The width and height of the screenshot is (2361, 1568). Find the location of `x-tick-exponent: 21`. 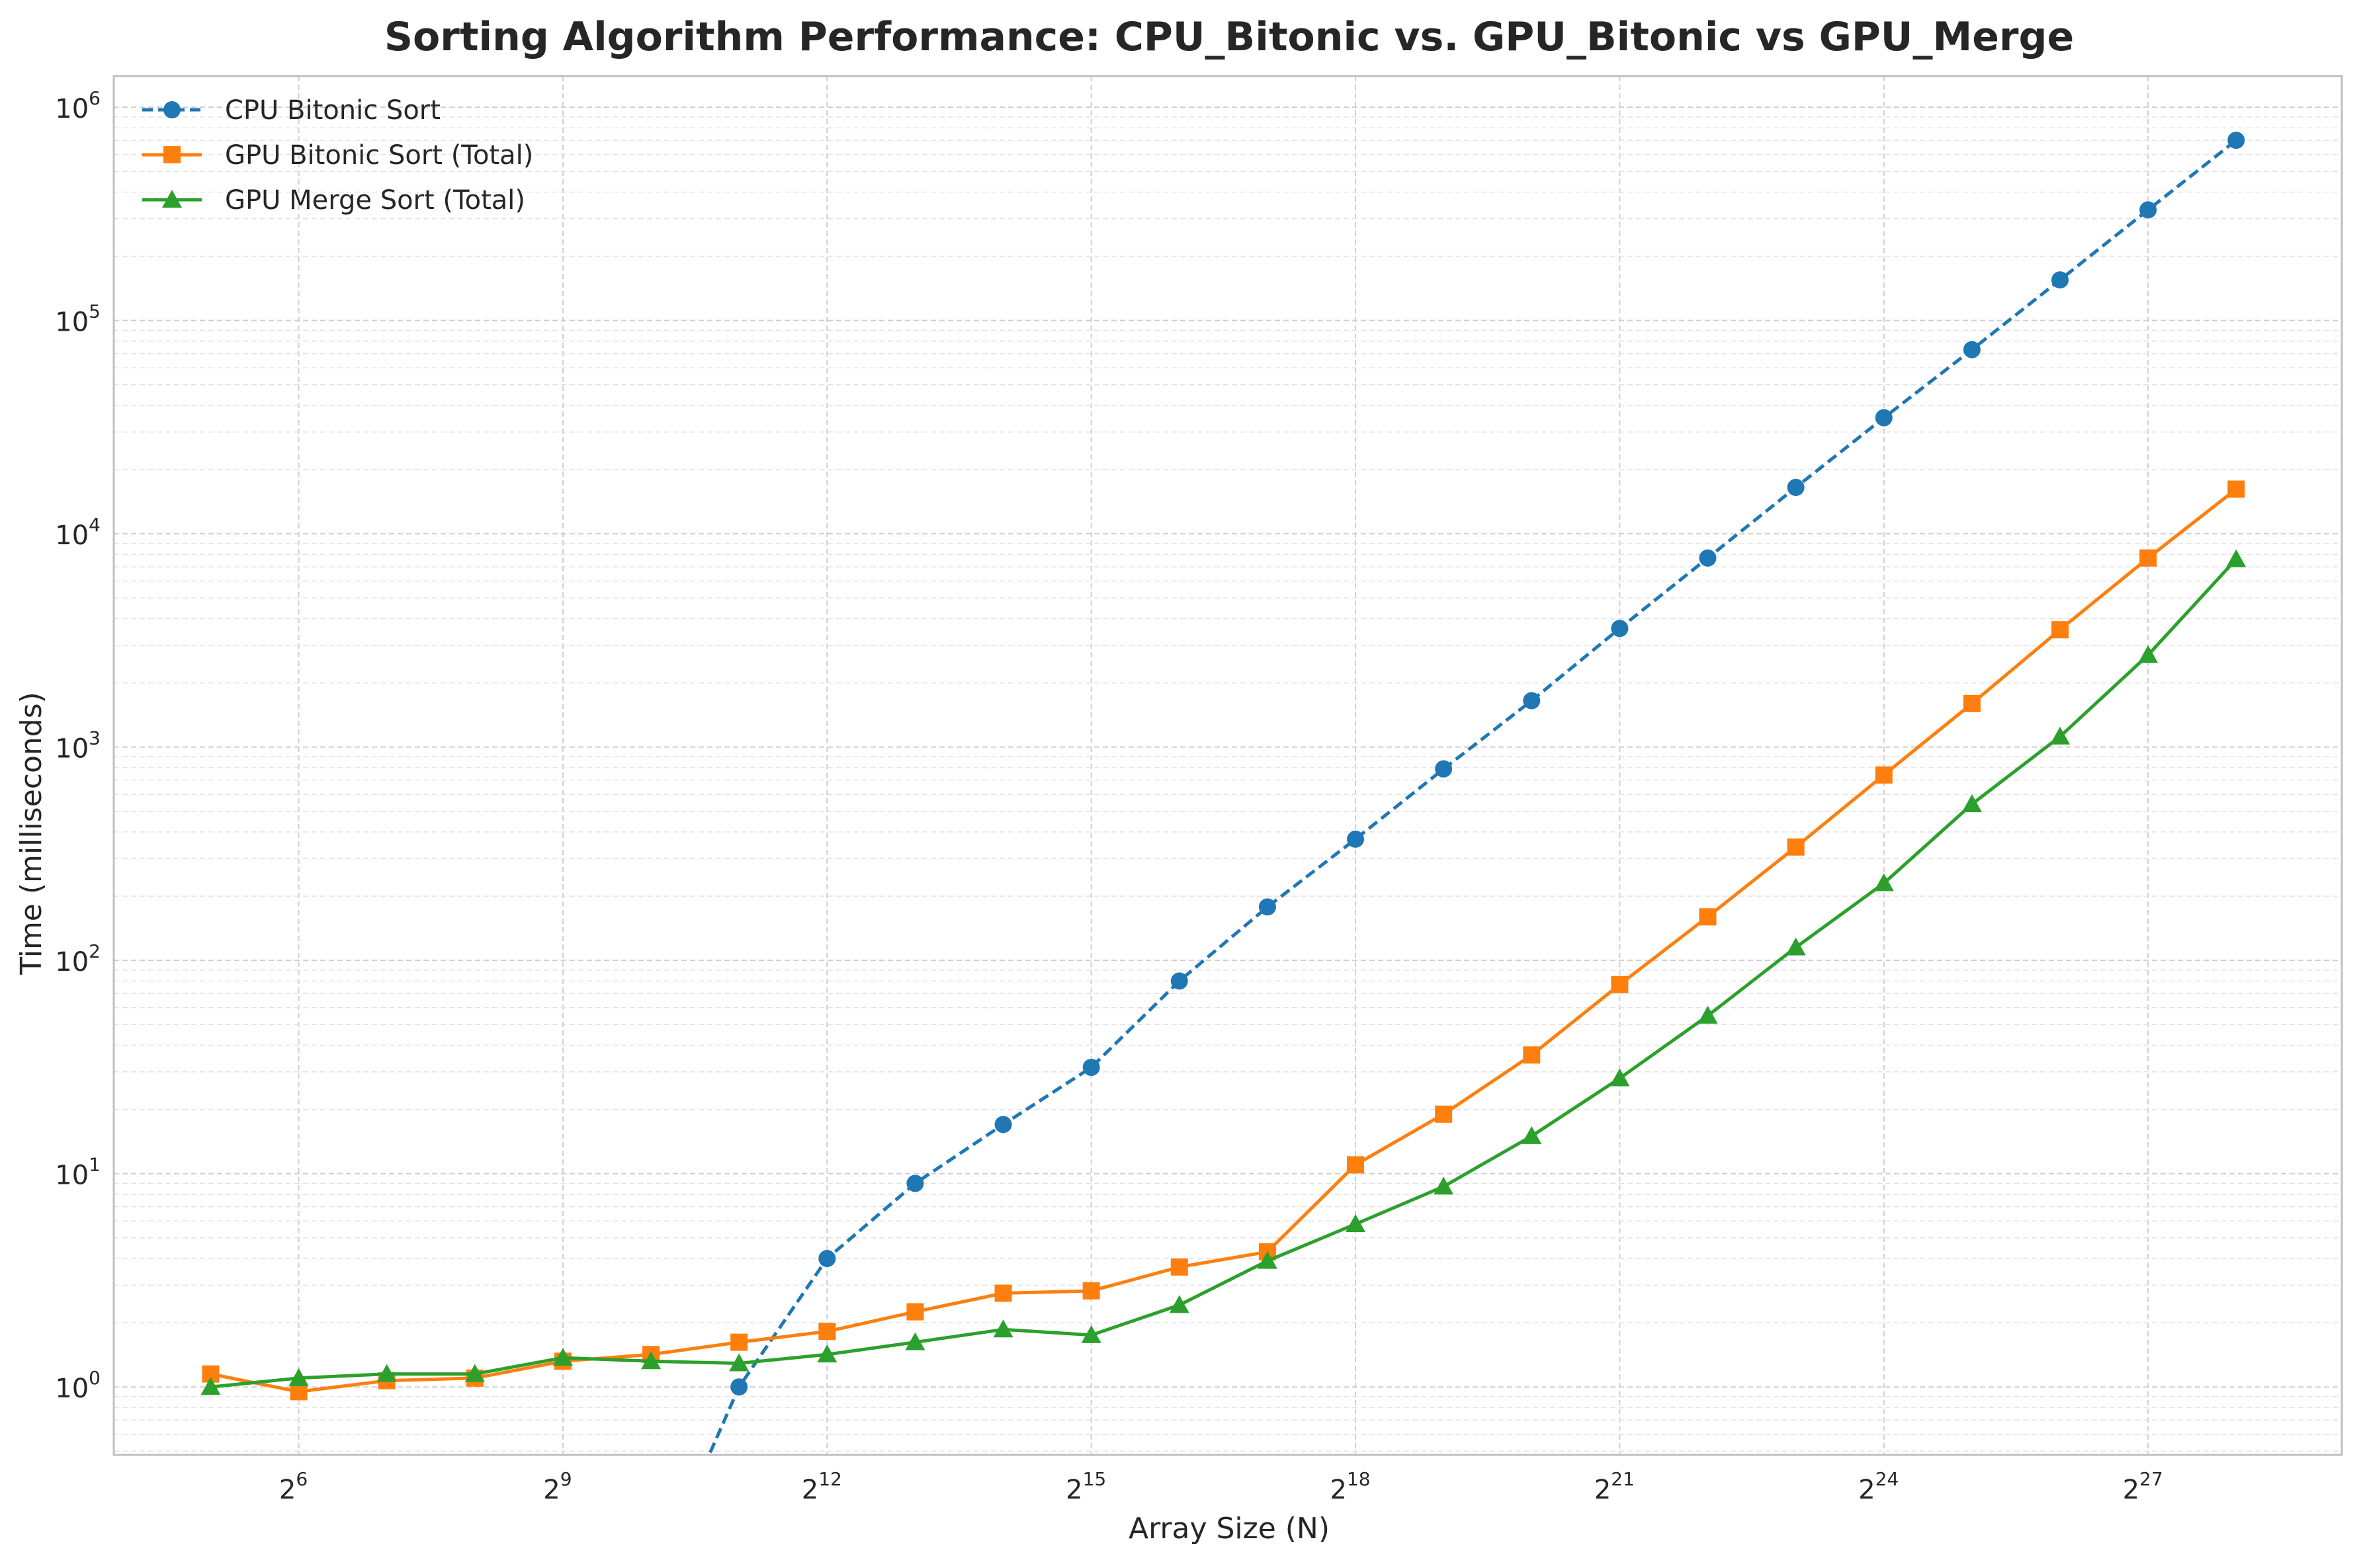

x-tick-exponent: 21 is located at coordinates (1623, 1479).